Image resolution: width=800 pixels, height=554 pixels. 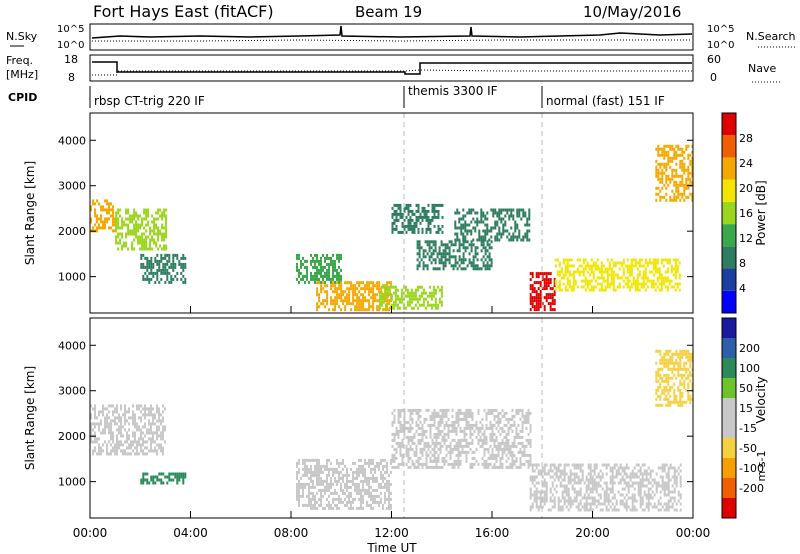 What do you see at coordinates (392, 72) in the screenshot?
I see `nave-line` at bounding box center [392, 72].